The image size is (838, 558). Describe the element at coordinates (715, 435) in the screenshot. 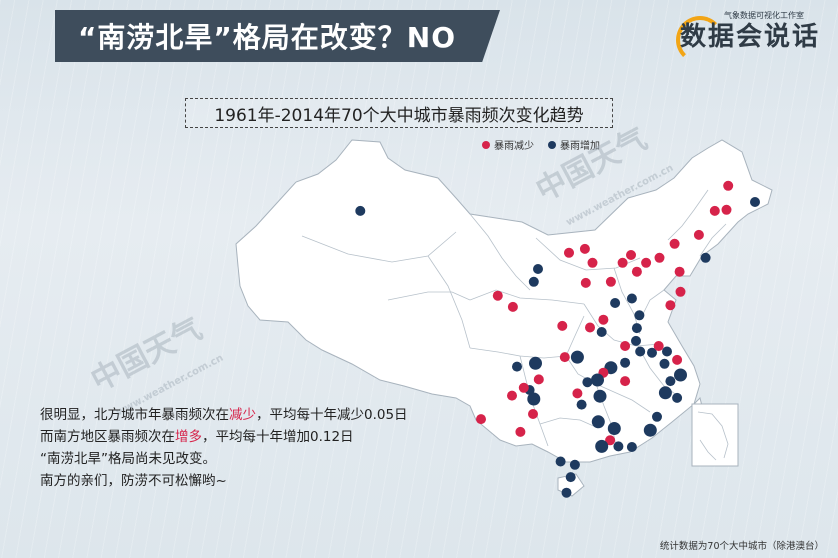

I see `south-china-sea-inset` at that location.